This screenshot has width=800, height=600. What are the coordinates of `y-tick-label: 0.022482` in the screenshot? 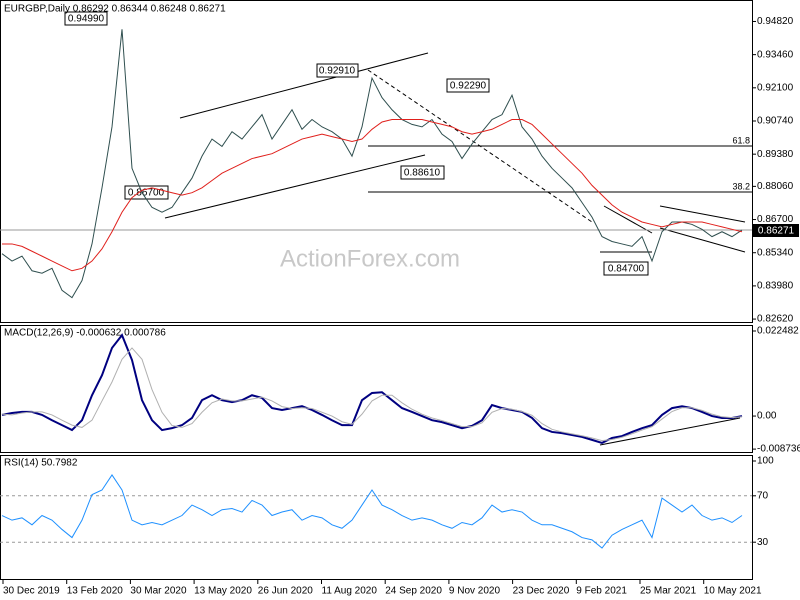 It's located at (778, 331).